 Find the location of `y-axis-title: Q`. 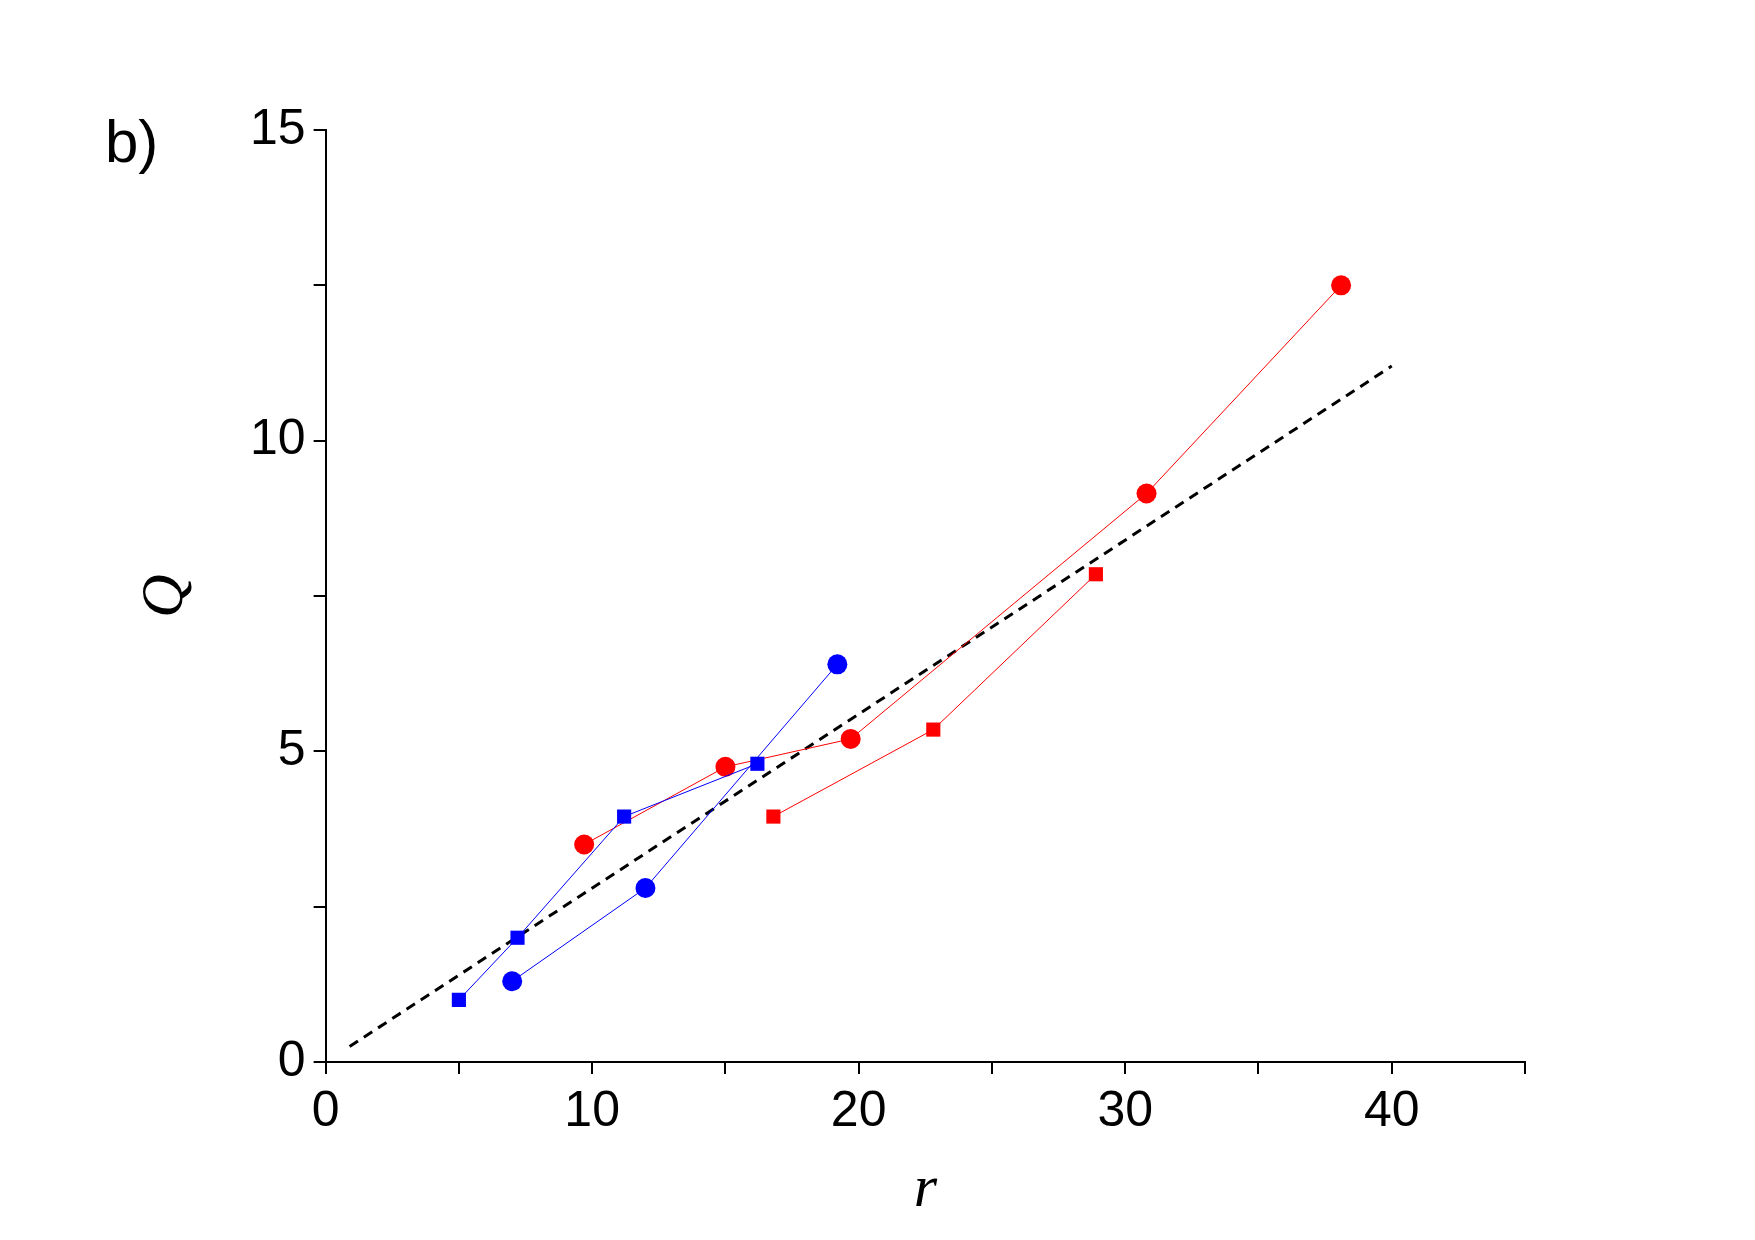

y-axis-title: Q is located at coordinates (161, 596).